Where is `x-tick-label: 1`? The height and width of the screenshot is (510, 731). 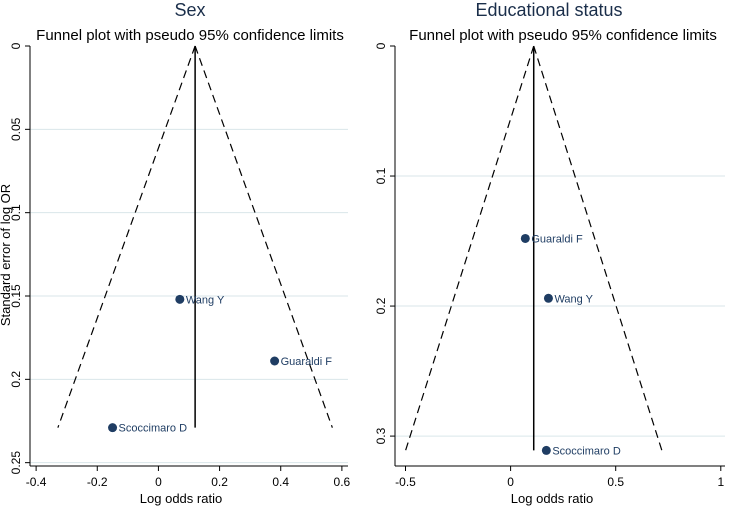 x-tick-label: 1 is located at coordinates (720, 482).